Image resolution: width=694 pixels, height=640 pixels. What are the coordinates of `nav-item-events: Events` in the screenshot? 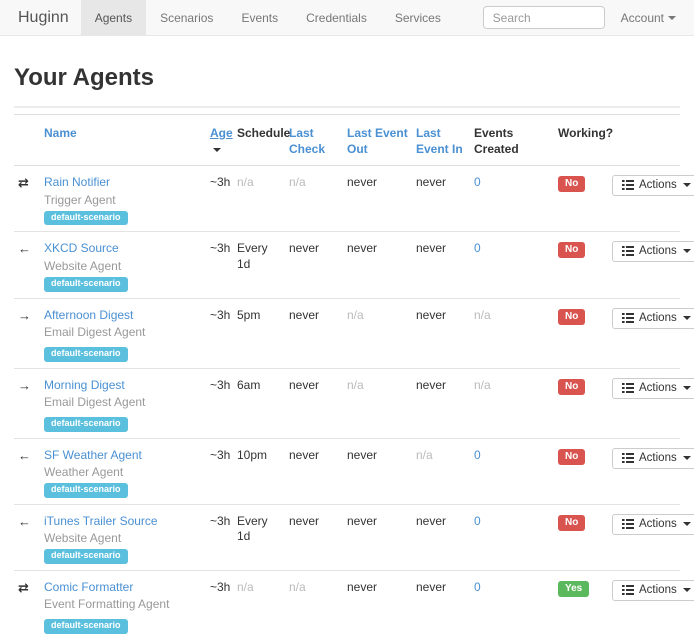 It's located at (260, 18).